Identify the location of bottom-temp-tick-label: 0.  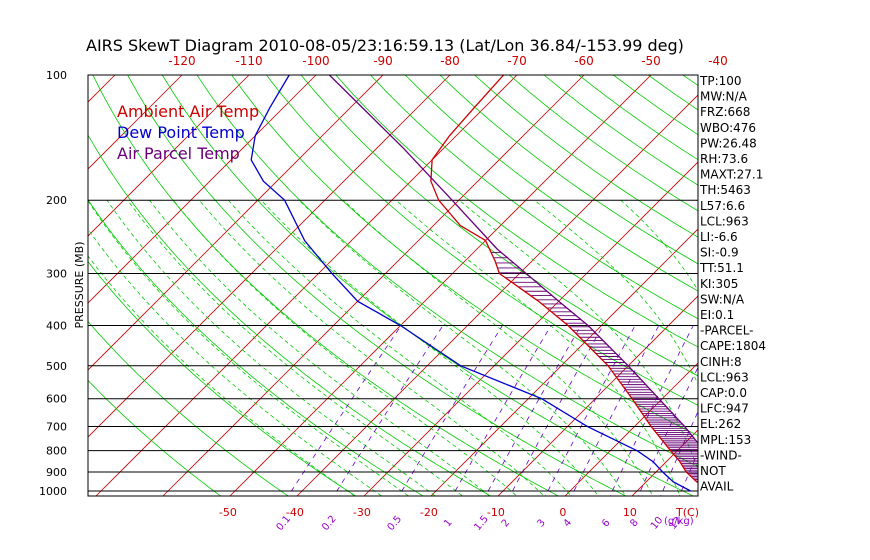
(562, 512).